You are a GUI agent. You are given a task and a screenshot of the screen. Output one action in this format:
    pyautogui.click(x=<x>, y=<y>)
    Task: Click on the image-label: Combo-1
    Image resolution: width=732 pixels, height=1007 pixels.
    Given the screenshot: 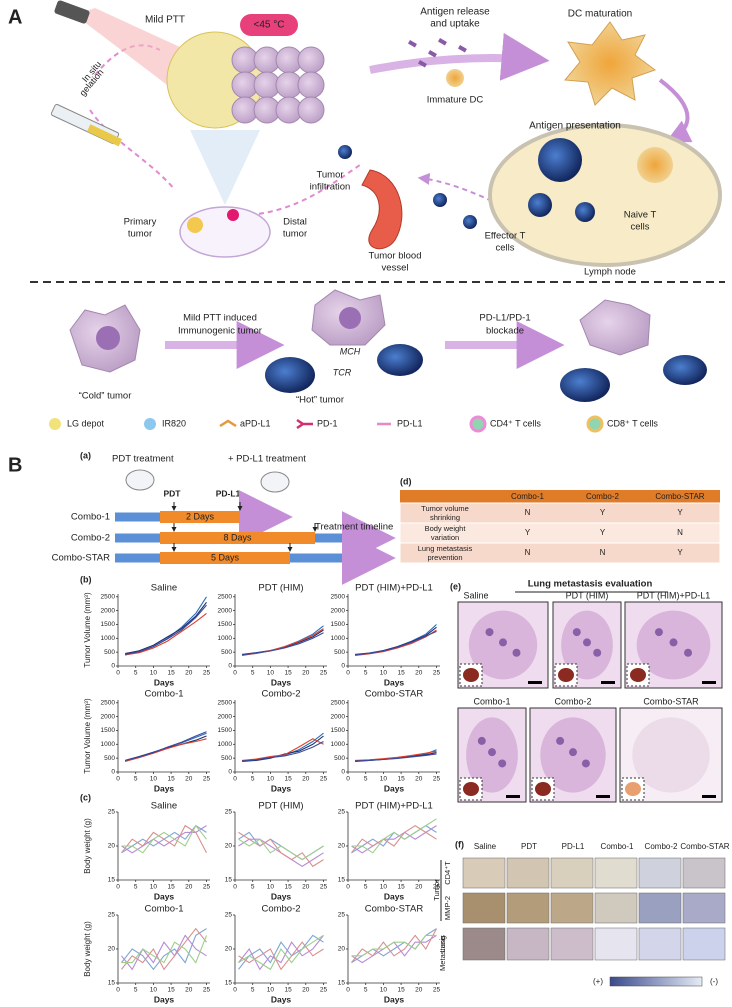 What is the action you would take?
    pyautogui.click(x=491, y=701)
    